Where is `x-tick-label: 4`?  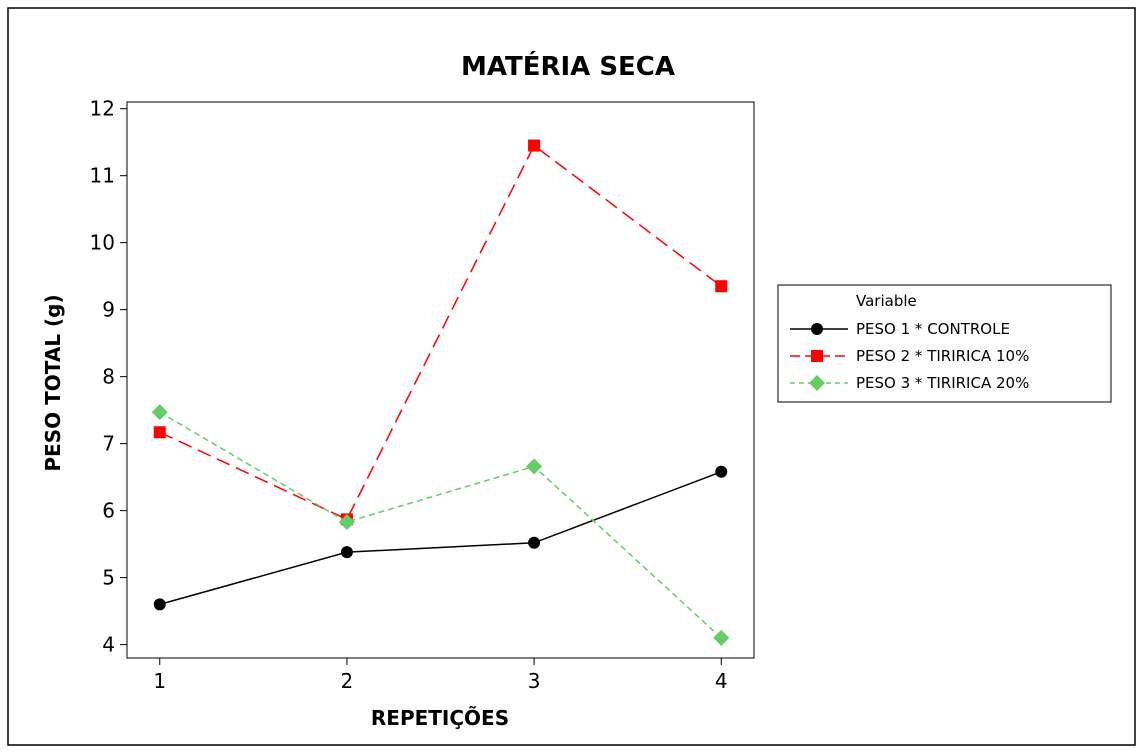 x-tick-label: 4 is located at coordinates (721, 681).